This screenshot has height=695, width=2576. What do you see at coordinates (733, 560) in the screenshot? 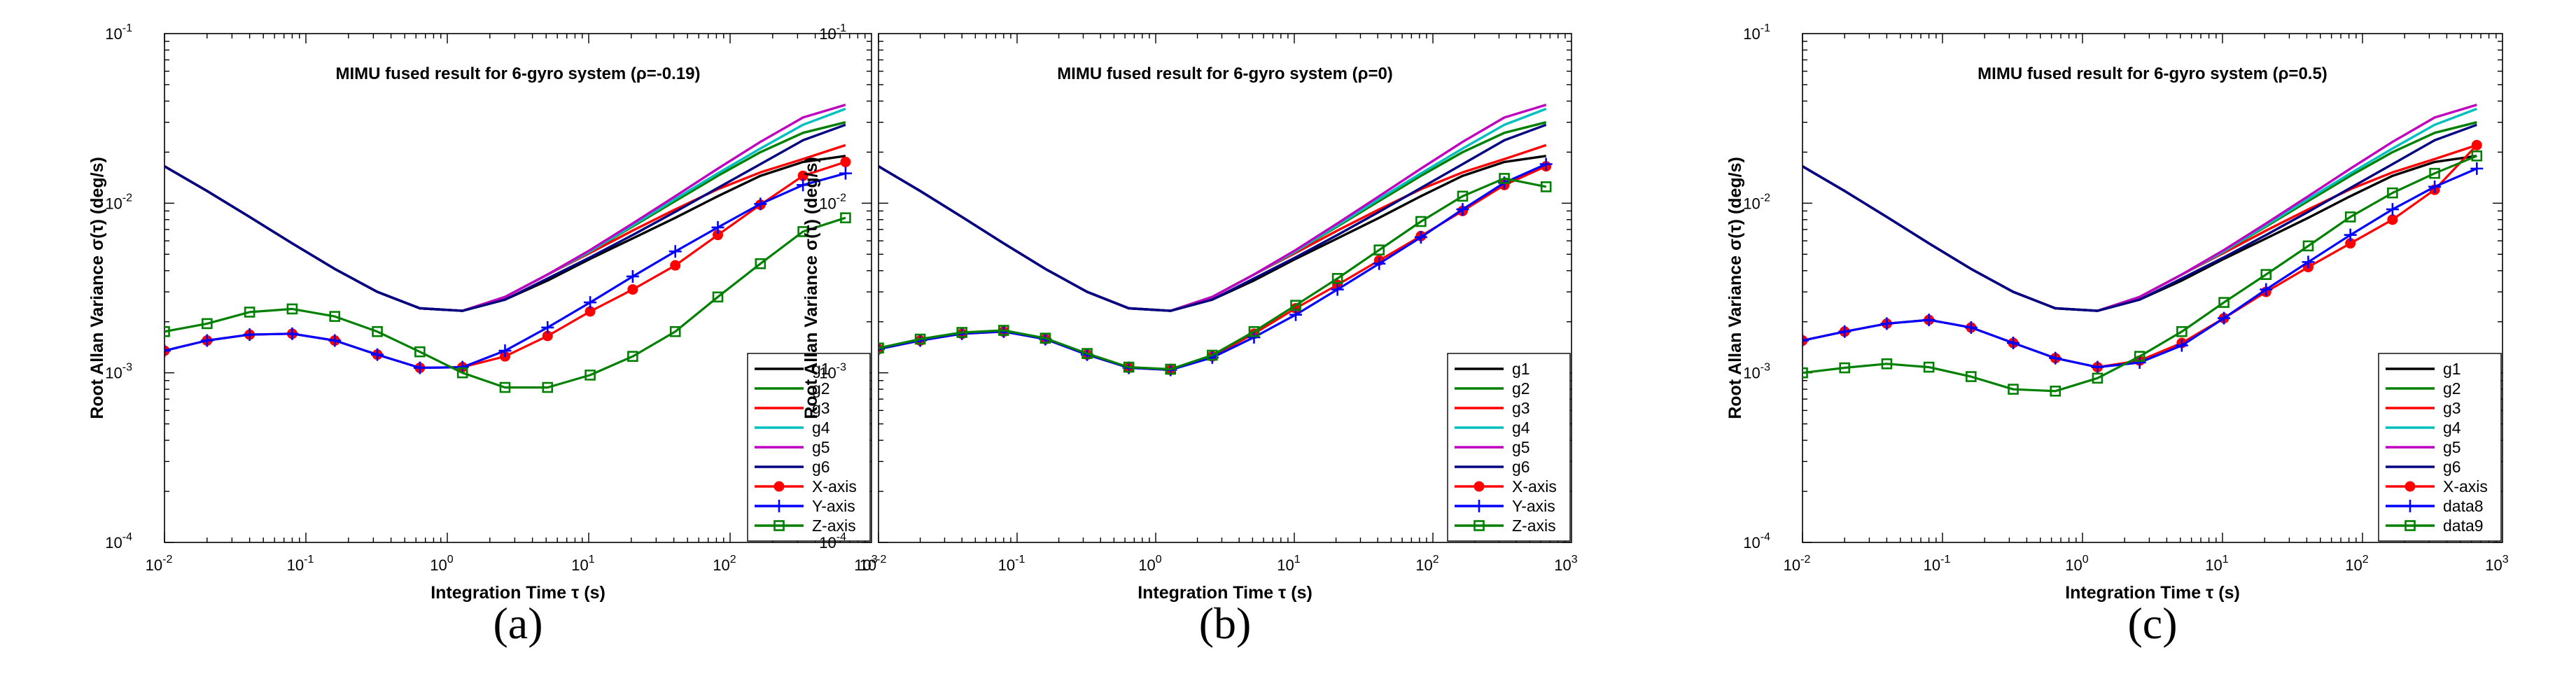
I see `x-tick-label-exp: 2` at bounding box center [733, 560].